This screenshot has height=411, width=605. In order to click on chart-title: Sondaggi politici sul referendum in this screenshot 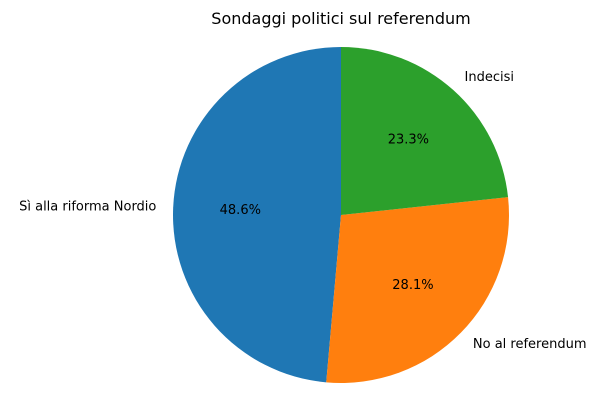, I will do `click(340, 18)`.